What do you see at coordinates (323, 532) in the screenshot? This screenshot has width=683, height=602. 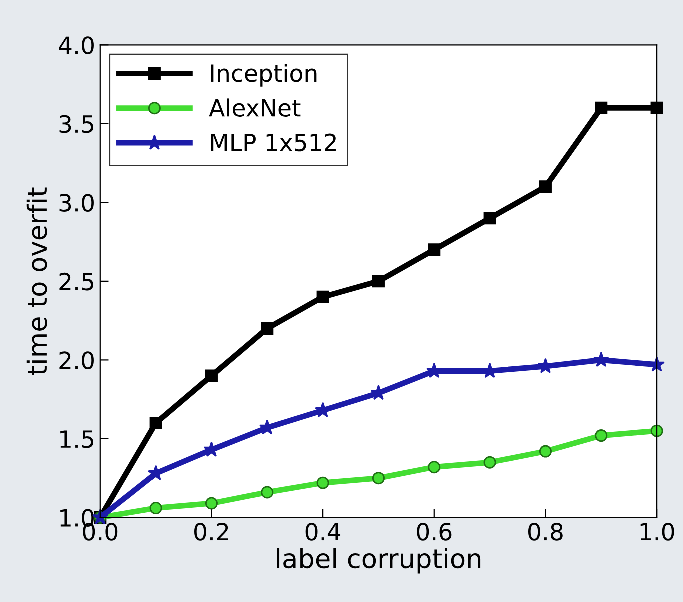 I see `x-tick-label: 0.4` at bounding box center [323, 532].